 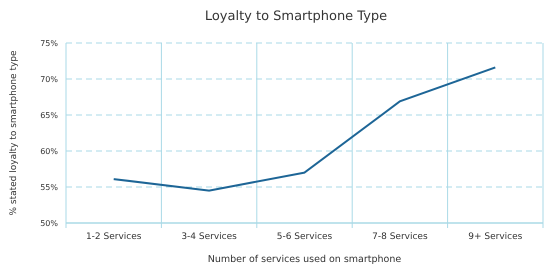 I want to click on y-tick-label: 50%, so click(x=49, y=223).